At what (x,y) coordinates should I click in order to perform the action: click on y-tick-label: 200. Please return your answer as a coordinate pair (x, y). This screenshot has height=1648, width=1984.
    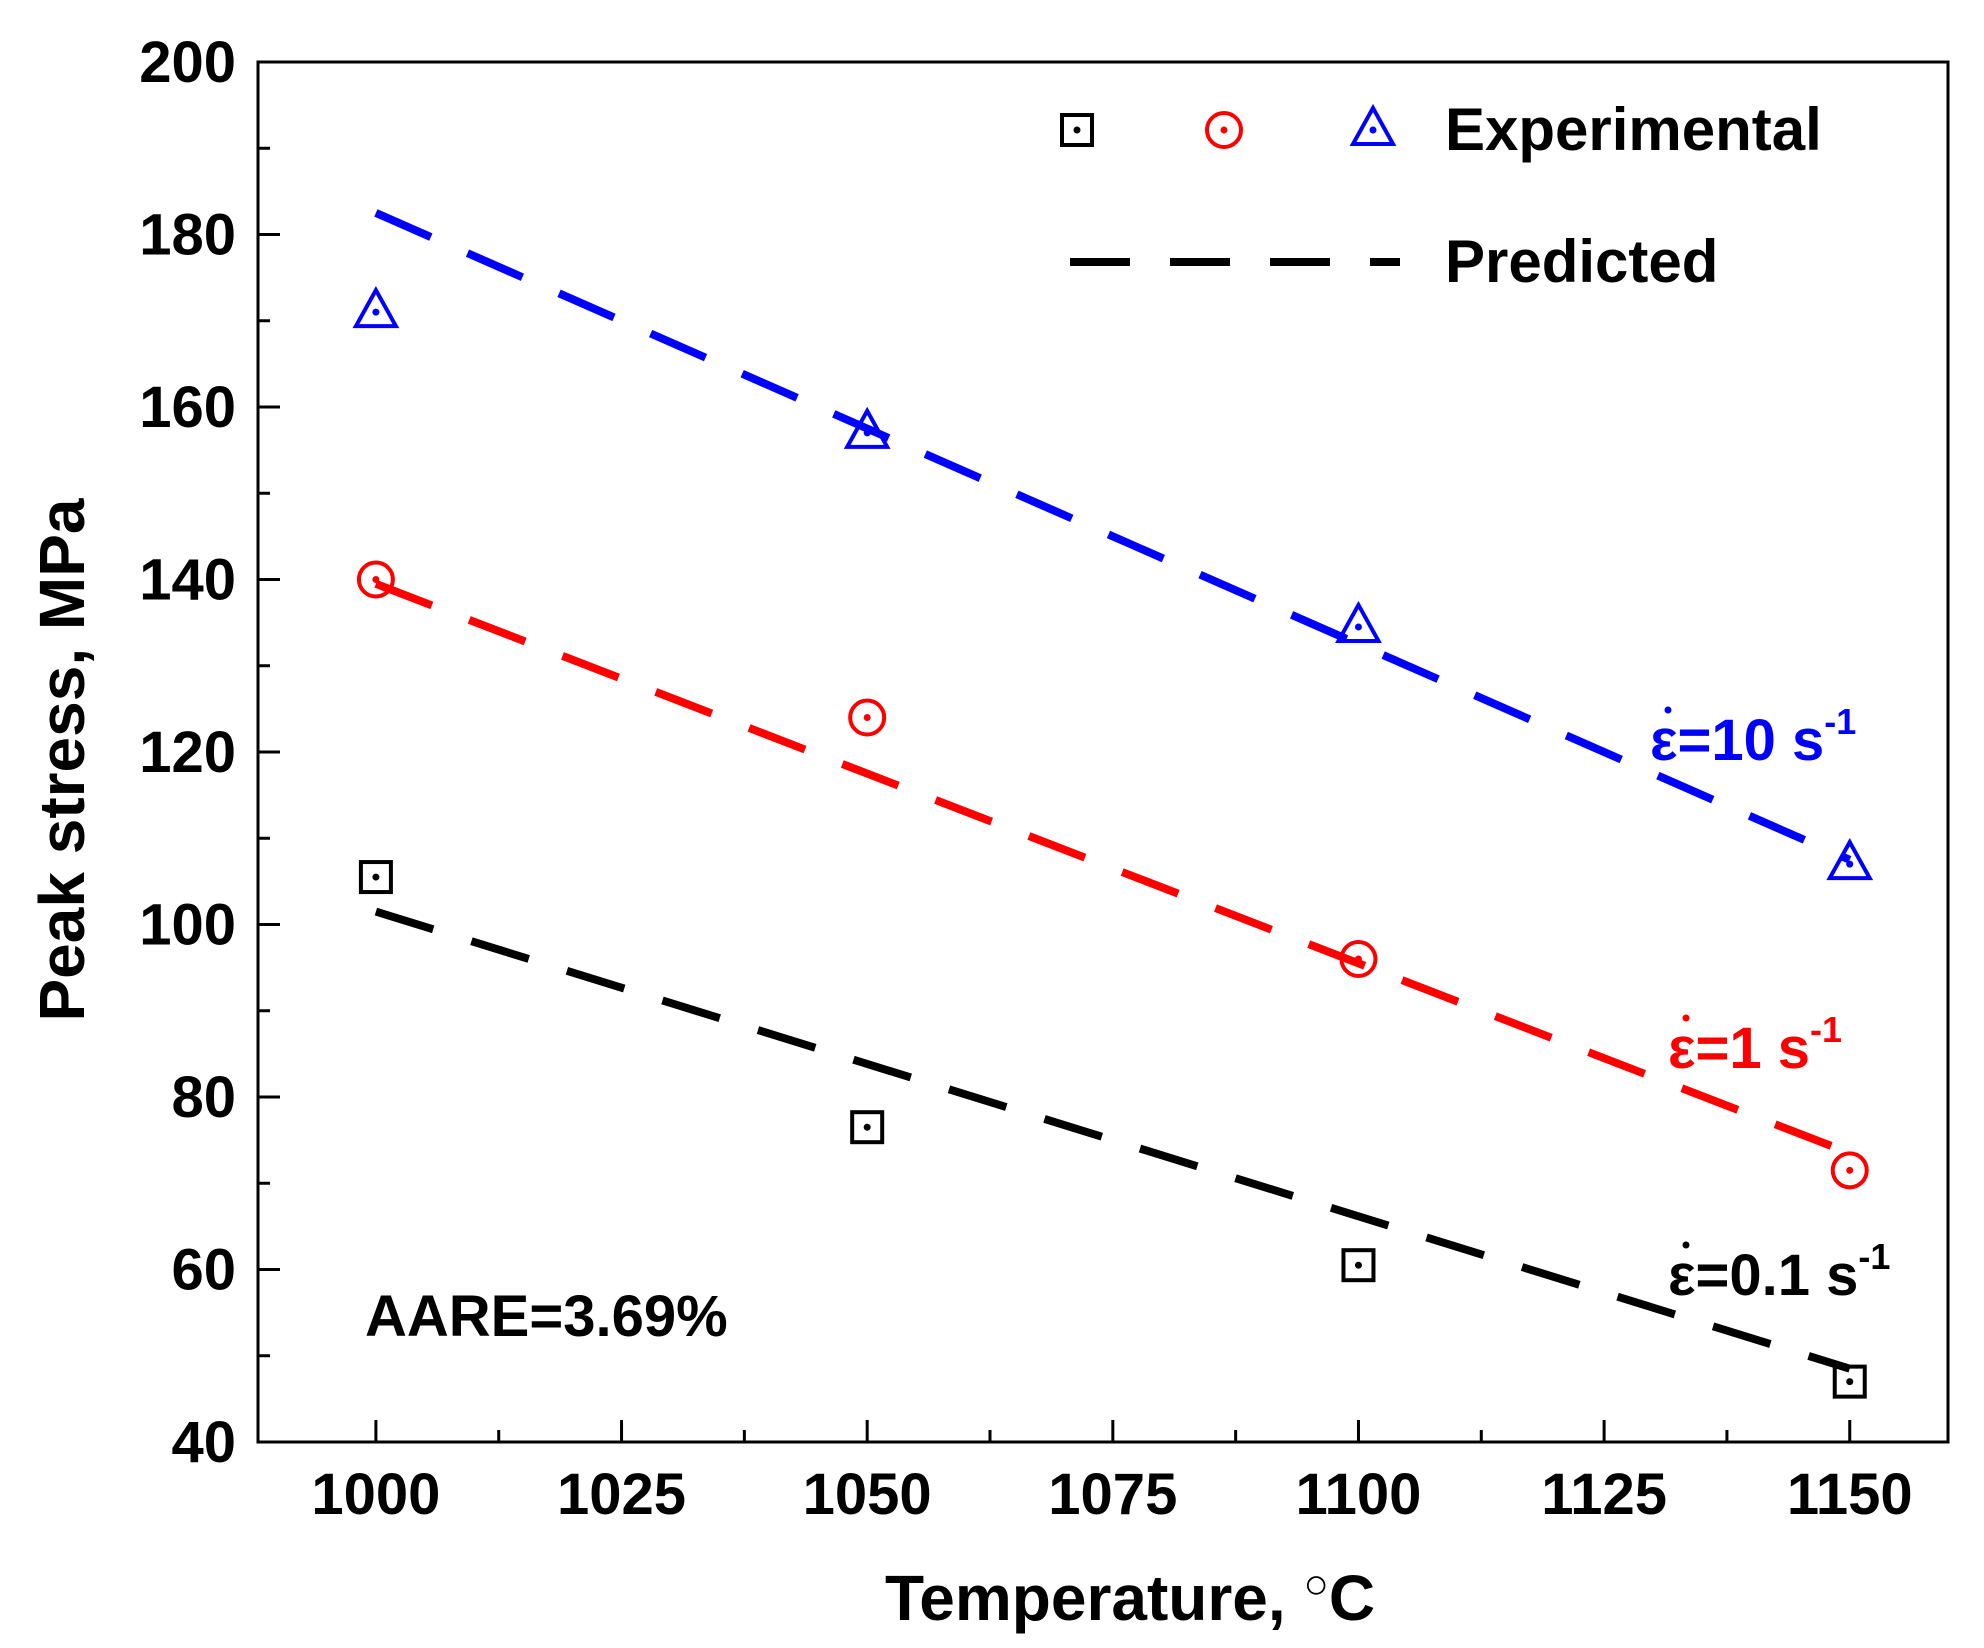
    Looking at the image, I should click on (187, 62).